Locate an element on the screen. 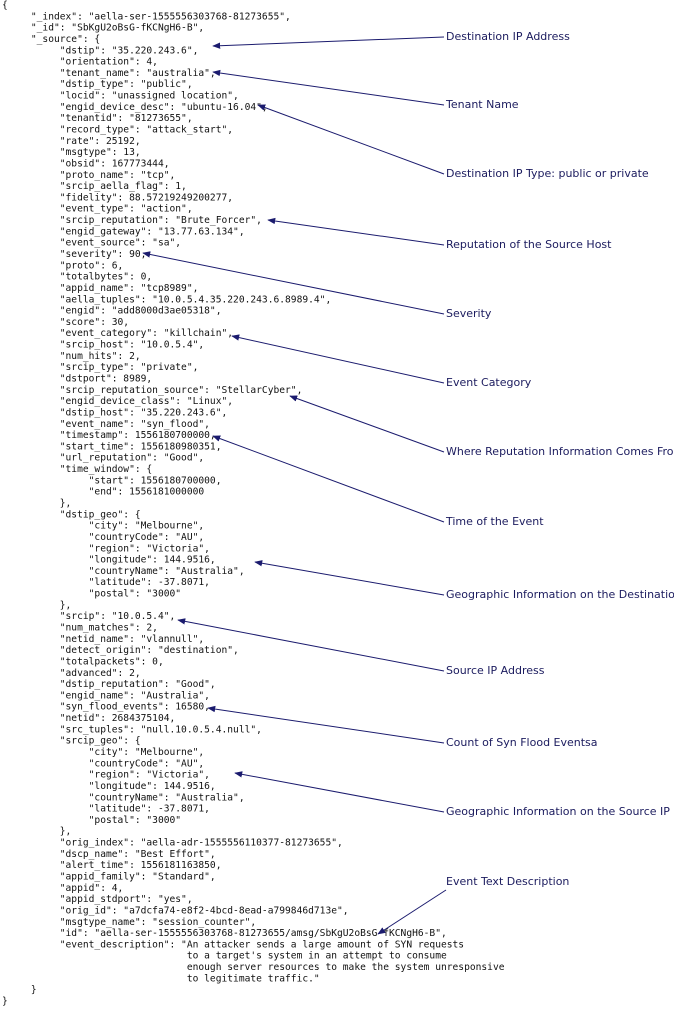  code-line: "score": 30, is located at coordinates (65, 322).